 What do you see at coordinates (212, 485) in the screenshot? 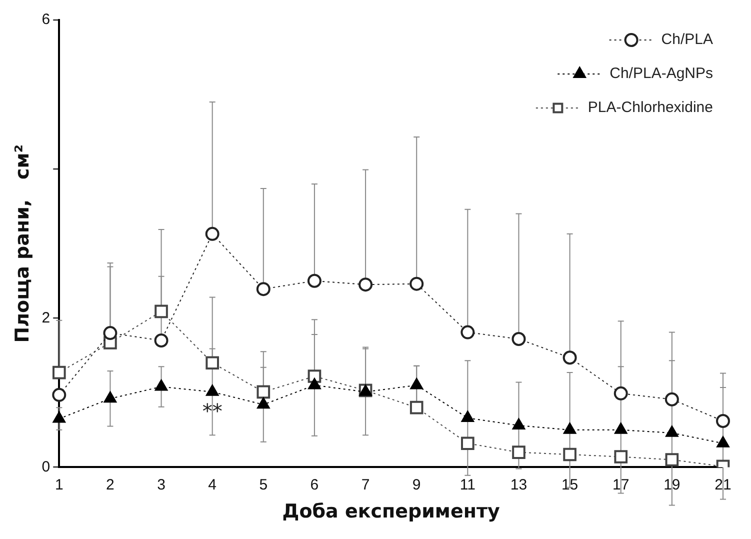
I see `x-tick-label: 4` at bounding box center [212, 485].